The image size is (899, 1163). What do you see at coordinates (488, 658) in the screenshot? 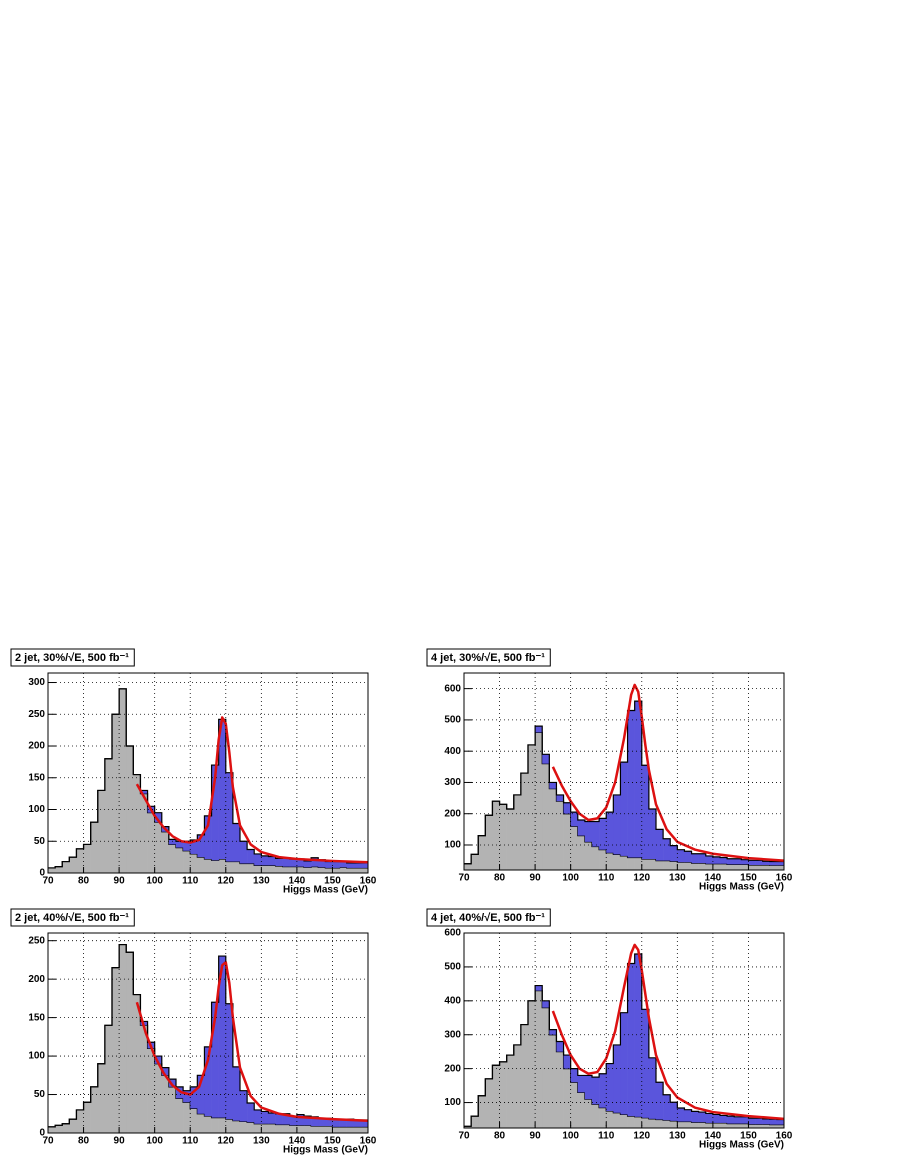
I see `chart-title: 4 jet, 30%/√E, 500 fb⁻¹` at bounding box center [488, 658].